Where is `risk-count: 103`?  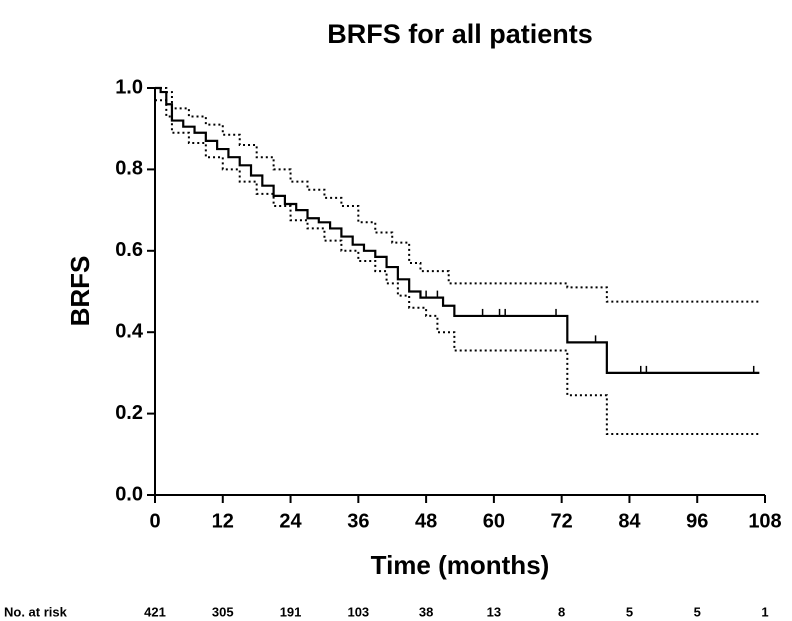 risk-count: 103 is located at coordinates (358, 611).